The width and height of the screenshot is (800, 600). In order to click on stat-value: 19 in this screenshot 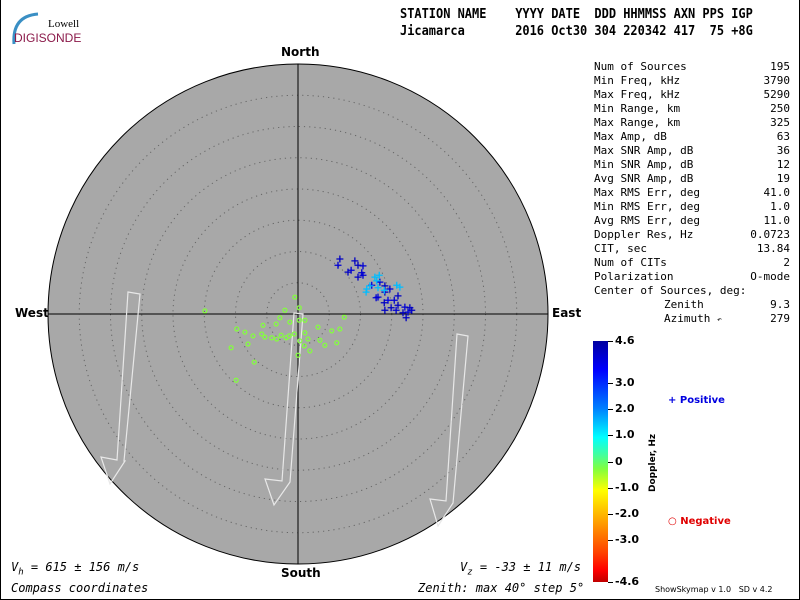, I will do `click(783, 178)`.